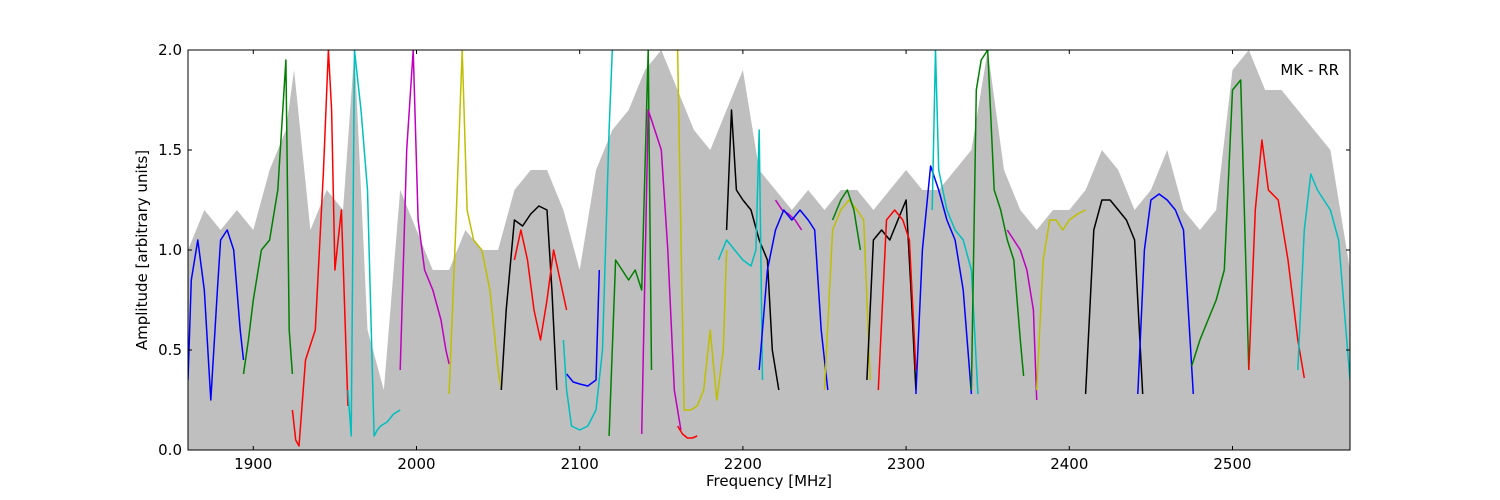 The image size is (1500, 500). Describe the element at coordinates (769, 481) in the screenshot. I see `x-axis-title: Frequency [MHz]` at that location.